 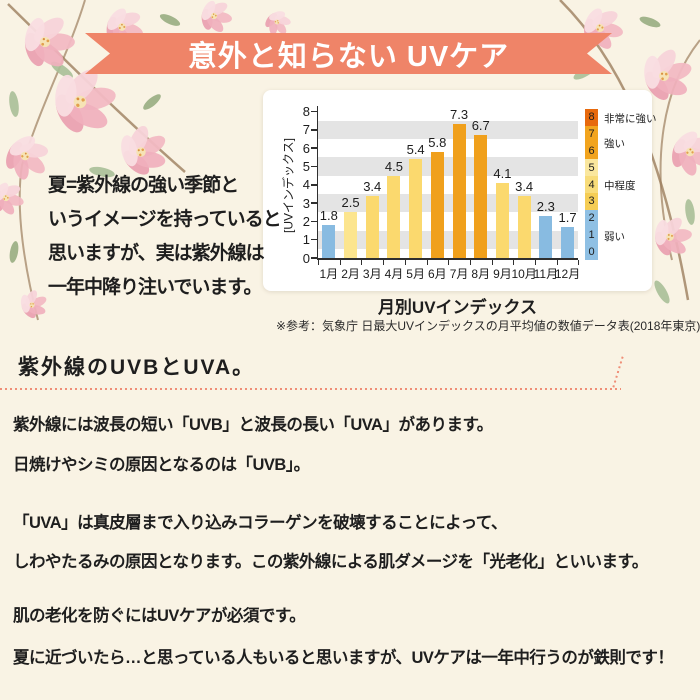 I want to click on bar-value-label: 2.5, so click(x=350, y=203).